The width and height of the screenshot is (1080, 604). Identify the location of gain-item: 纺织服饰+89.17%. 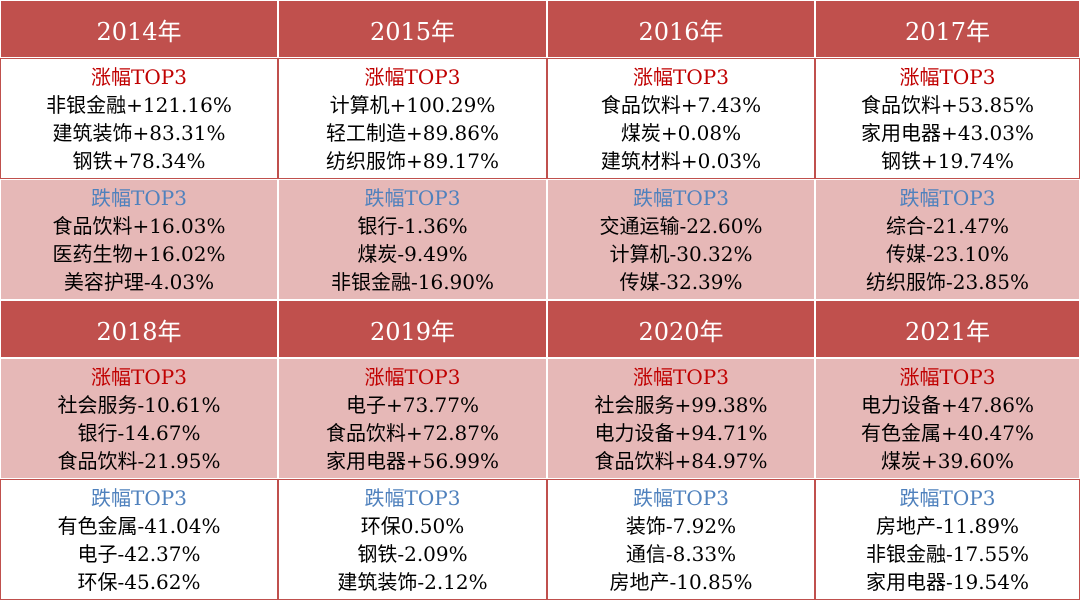
(412, 160).